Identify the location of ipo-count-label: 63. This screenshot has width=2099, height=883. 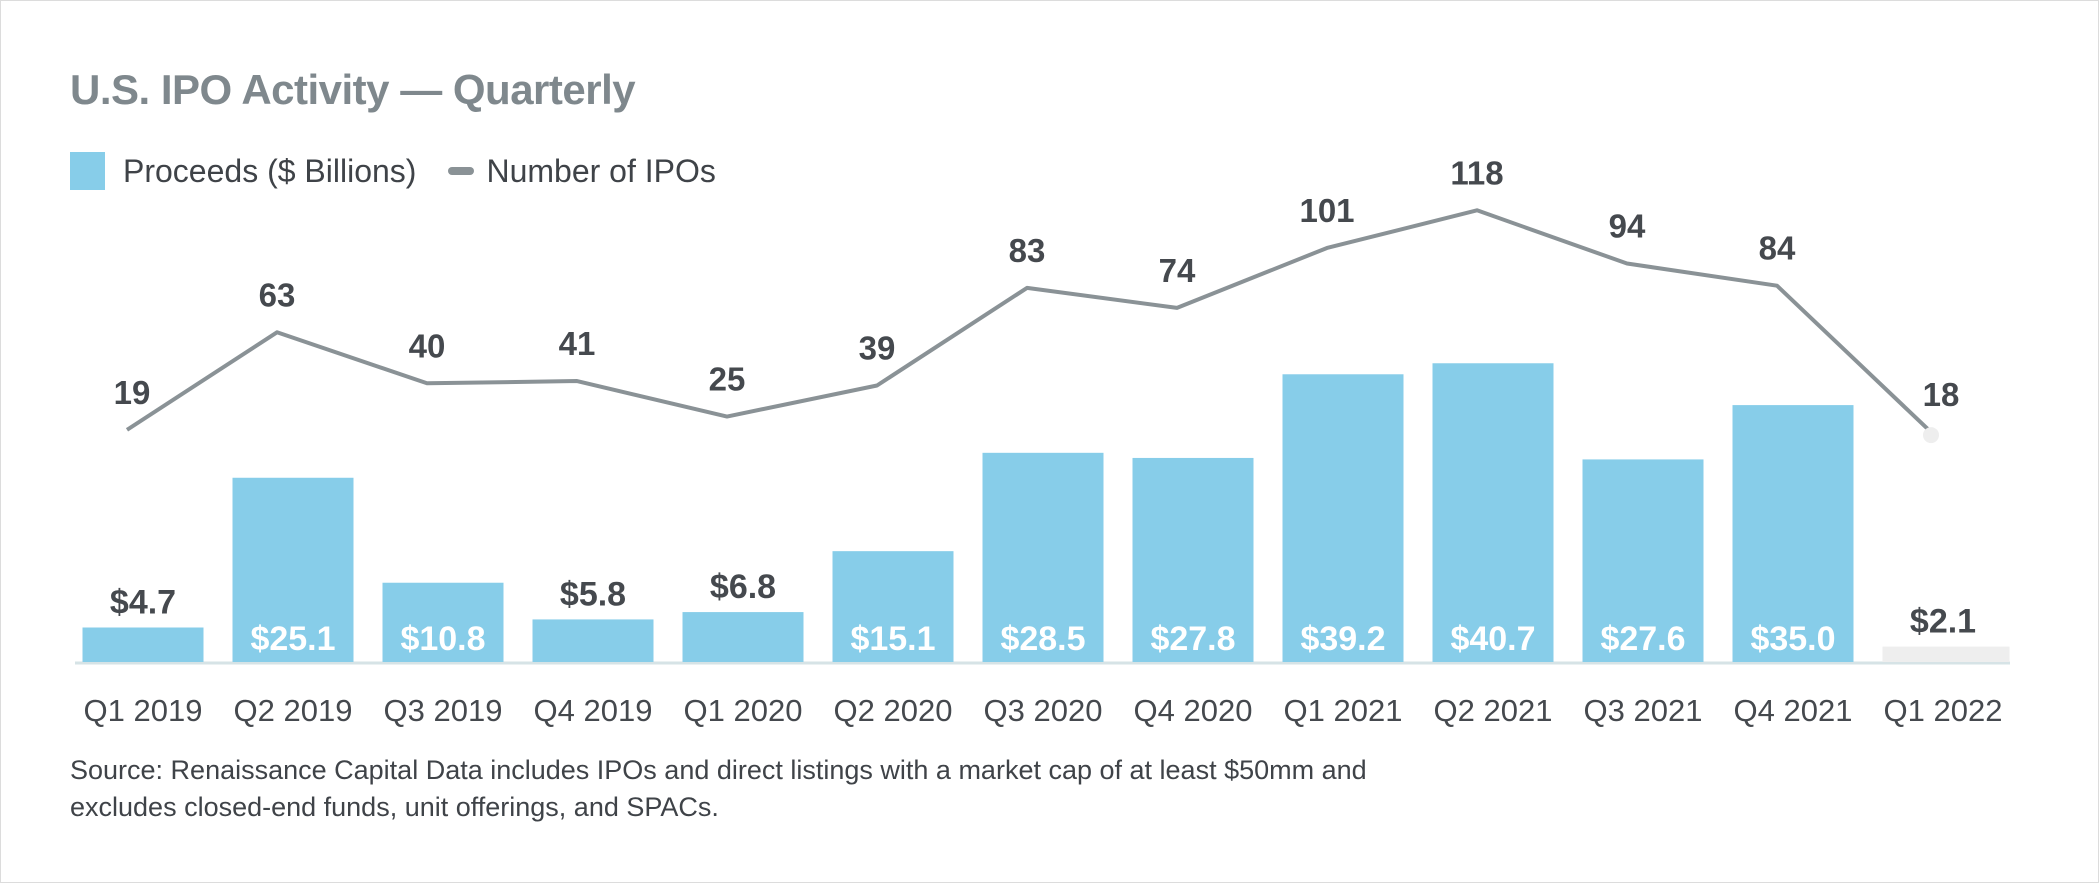
(277, 294).